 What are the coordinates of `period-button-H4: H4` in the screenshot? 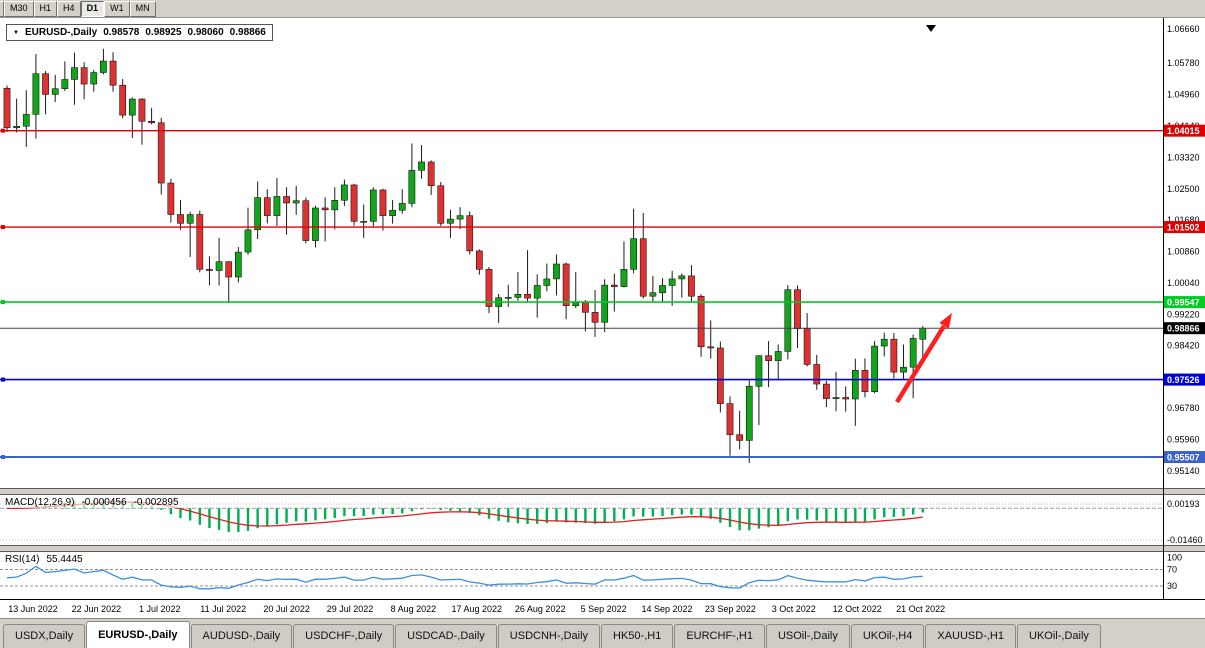 It's located at (69, 8).